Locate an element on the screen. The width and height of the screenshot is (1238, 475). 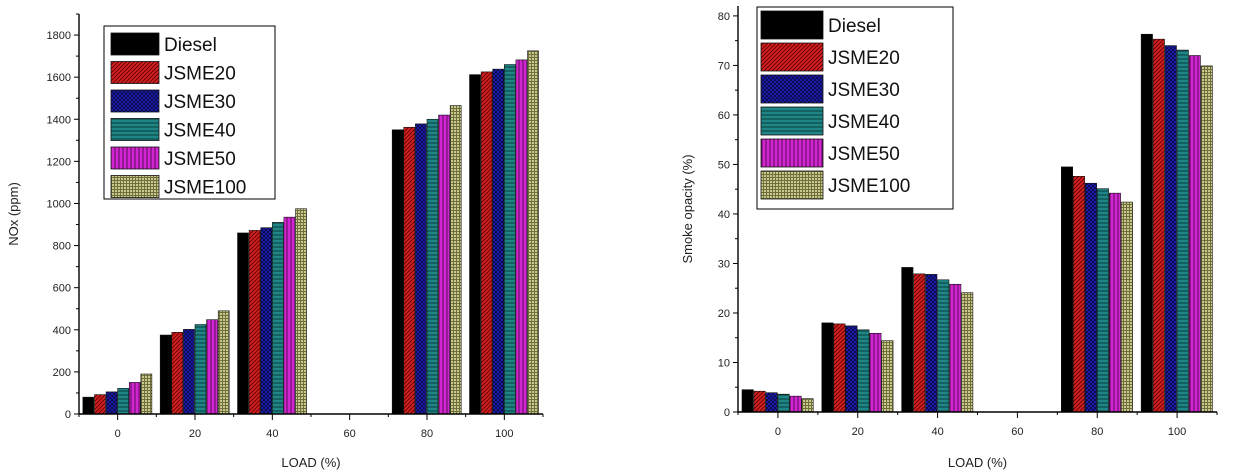
legend-swatch-jsme100 is located at coordinates (792, 185).